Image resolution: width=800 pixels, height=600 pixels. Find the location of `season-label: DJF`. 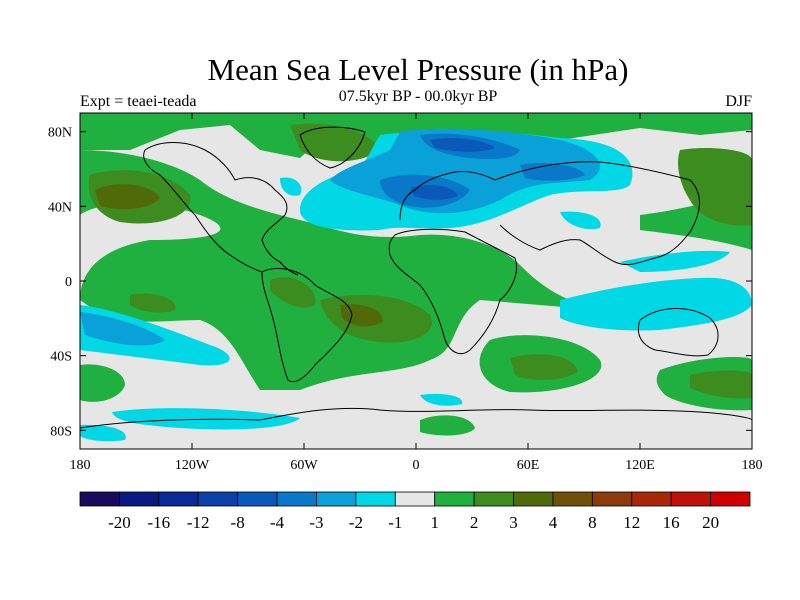

season-label: DJF is located at coordinates (738, 101).